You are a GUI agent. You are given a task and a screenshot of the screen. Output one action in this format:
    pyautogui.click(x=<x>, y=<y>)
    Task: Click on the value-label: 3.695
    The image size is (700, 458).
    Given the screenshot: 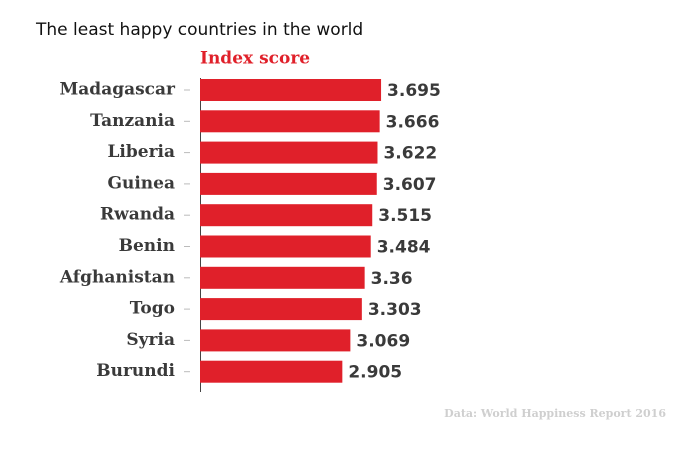 What is the action you would take?
    pyautogui.click(x=414, y=91)
    